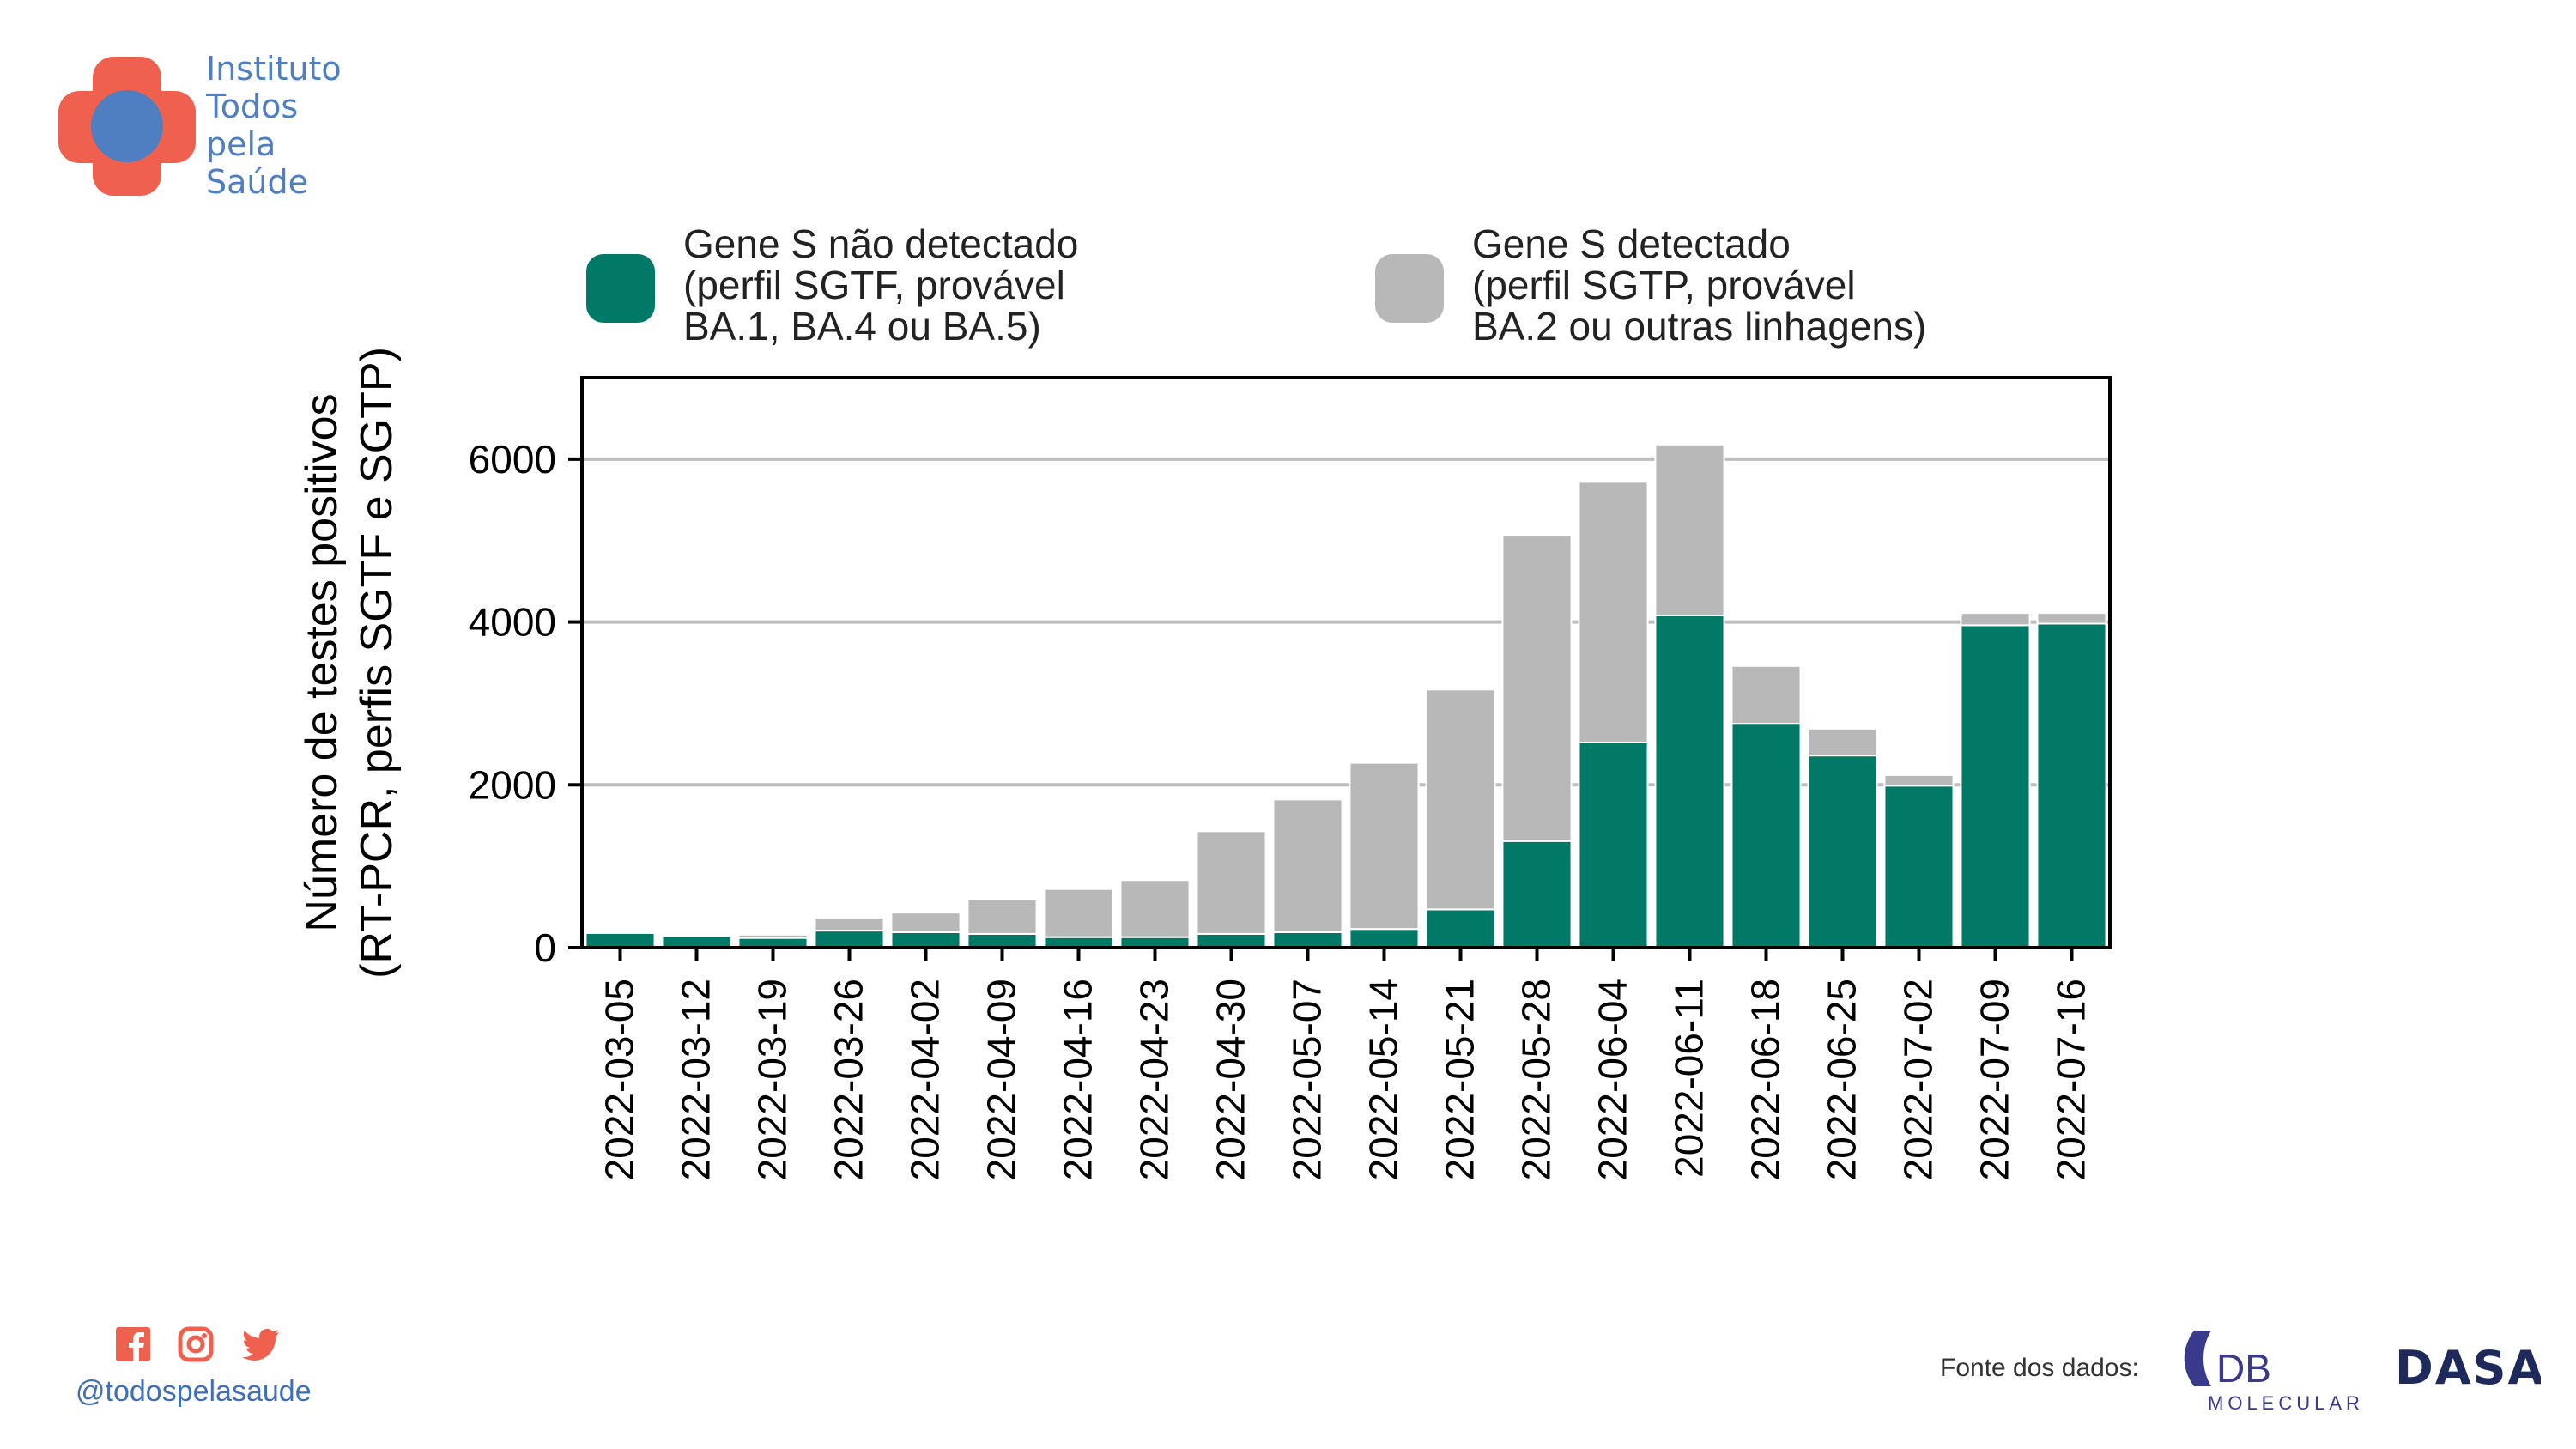  What do you see at coordinates (880, 243) in the screenshot?
I see `legend-label-line: Gene S não detectado` at bounding box center [880, 243].